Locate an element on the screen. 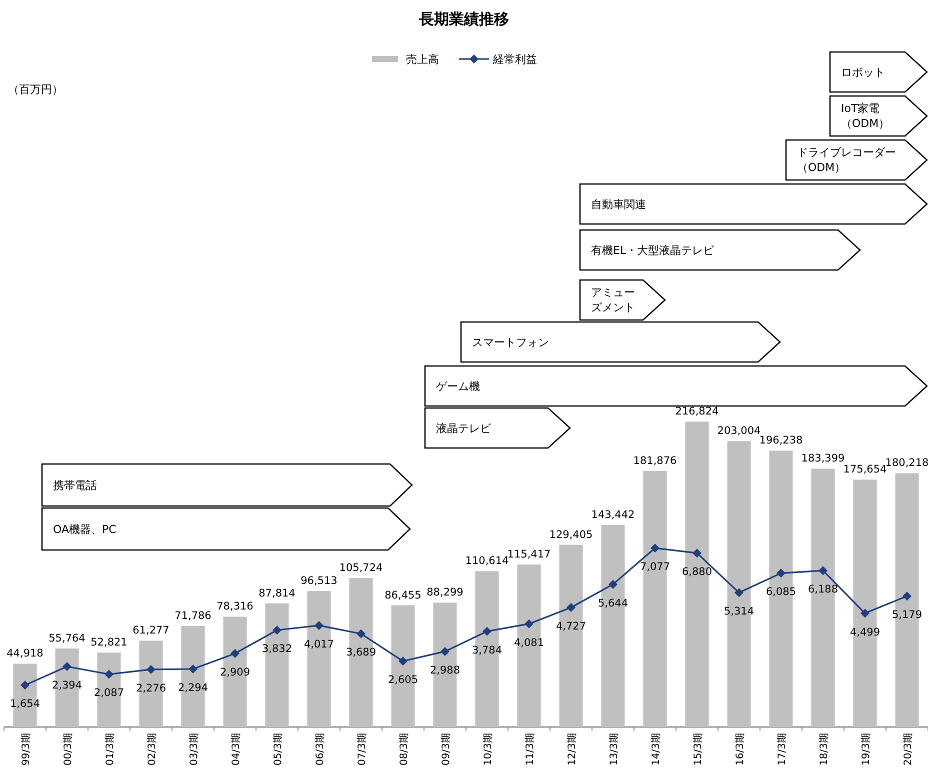 The height and width of the screenshot is (771, 928). x-tick-label: 01/3期 is located at coordinates (110, 749).